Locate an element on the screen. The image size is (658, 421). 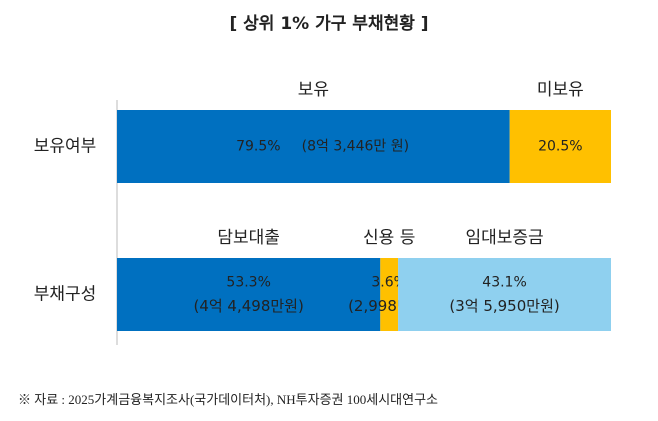
chart-title: [ 상위 1% 가구 부채현황 ] is located at coordinates (328, 24).